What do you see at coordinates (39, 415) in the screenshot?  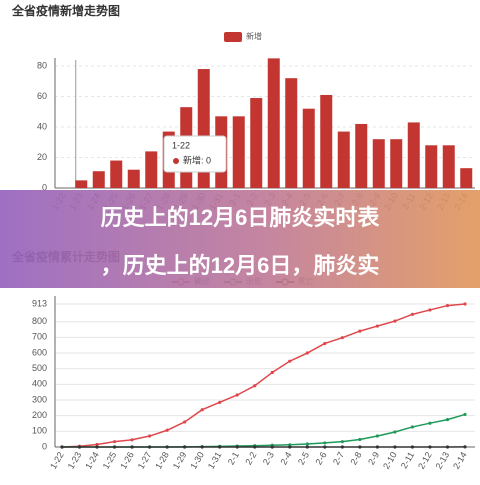 I see `y-tick-label: 200` at bounding box center [39, 415].